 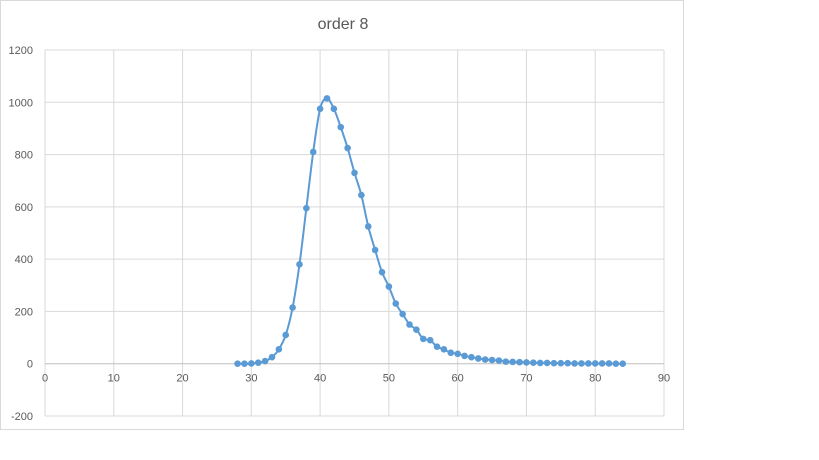 What do you see at coordinates (24, 156) in the screenshot?
I see `y-tick-label: 800` at bounding box center [24, 156].